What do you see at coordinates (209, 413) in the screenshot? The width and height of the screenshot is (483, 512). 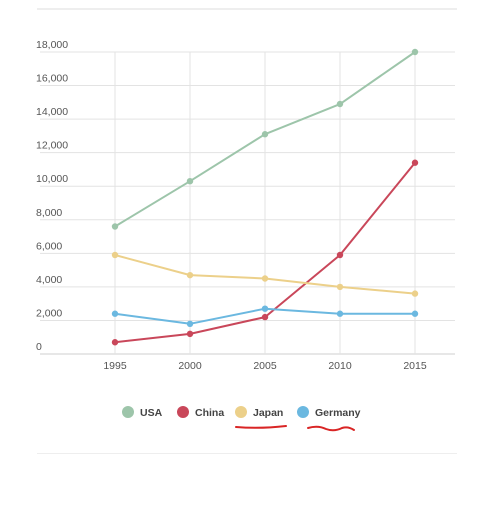 I see `legend-label-china: China` at bounding box center [209, 413].